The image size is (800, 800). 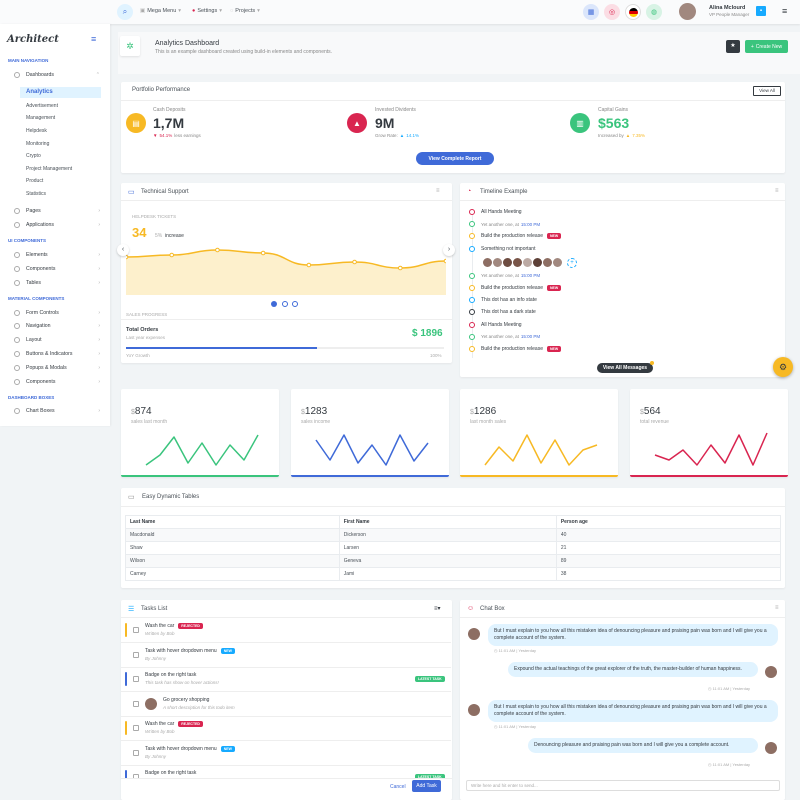 I want to click on timeline-item: +, so click(x=530, y=262).